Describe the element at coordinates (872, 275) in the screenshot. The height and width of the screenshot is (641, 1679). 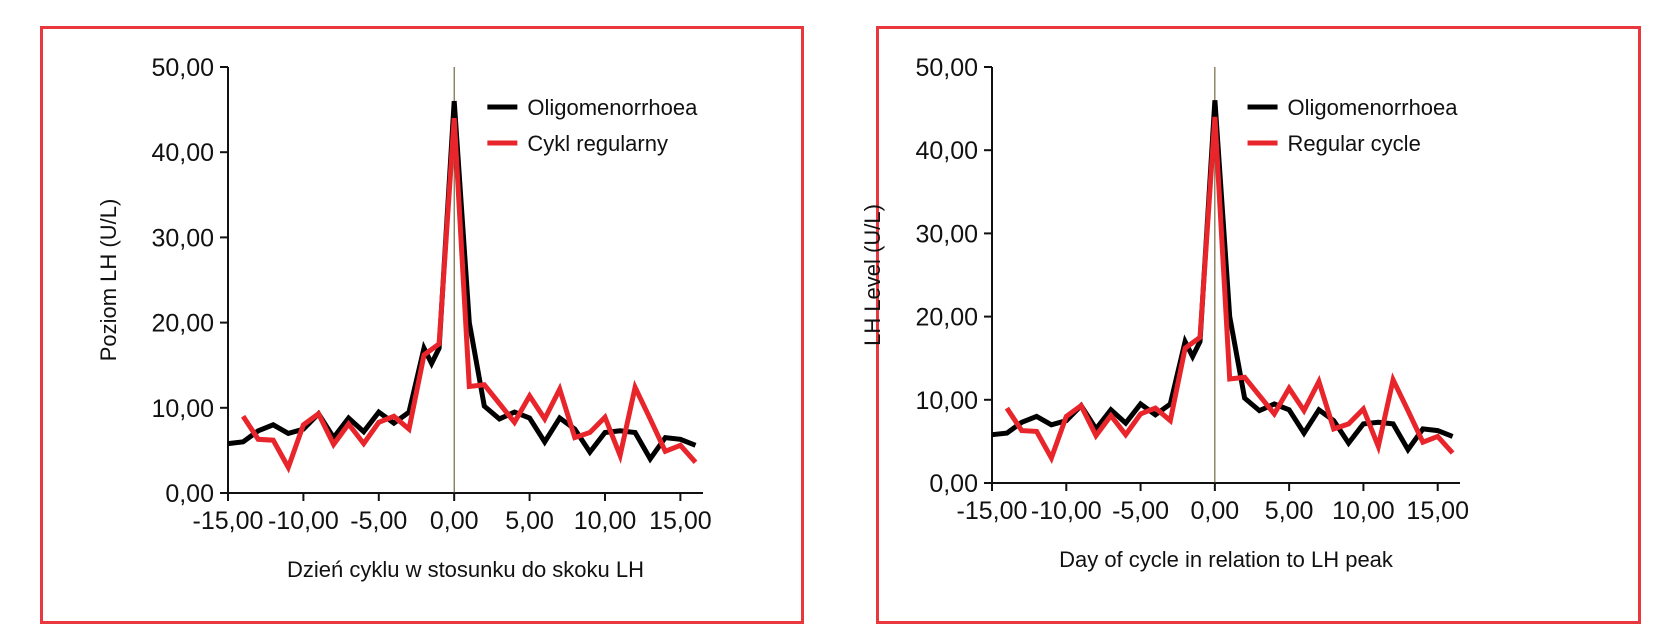
I see `y-axis-title: LH Level (U/L)` at that location.